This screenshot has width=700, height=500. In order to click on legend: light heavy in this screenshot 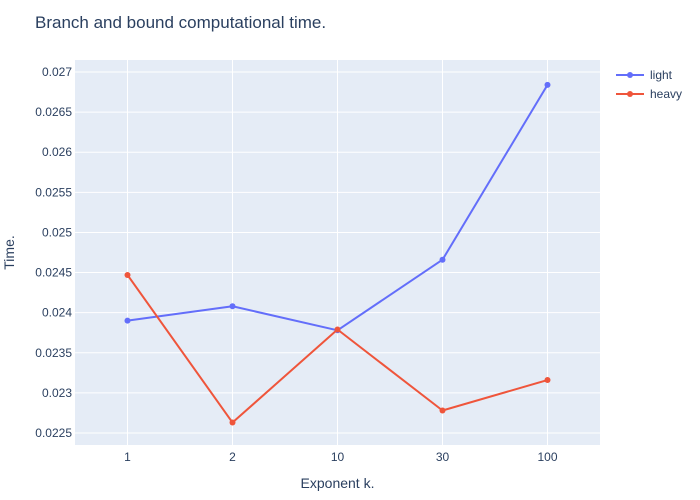, I will do `click(649, 84)`.